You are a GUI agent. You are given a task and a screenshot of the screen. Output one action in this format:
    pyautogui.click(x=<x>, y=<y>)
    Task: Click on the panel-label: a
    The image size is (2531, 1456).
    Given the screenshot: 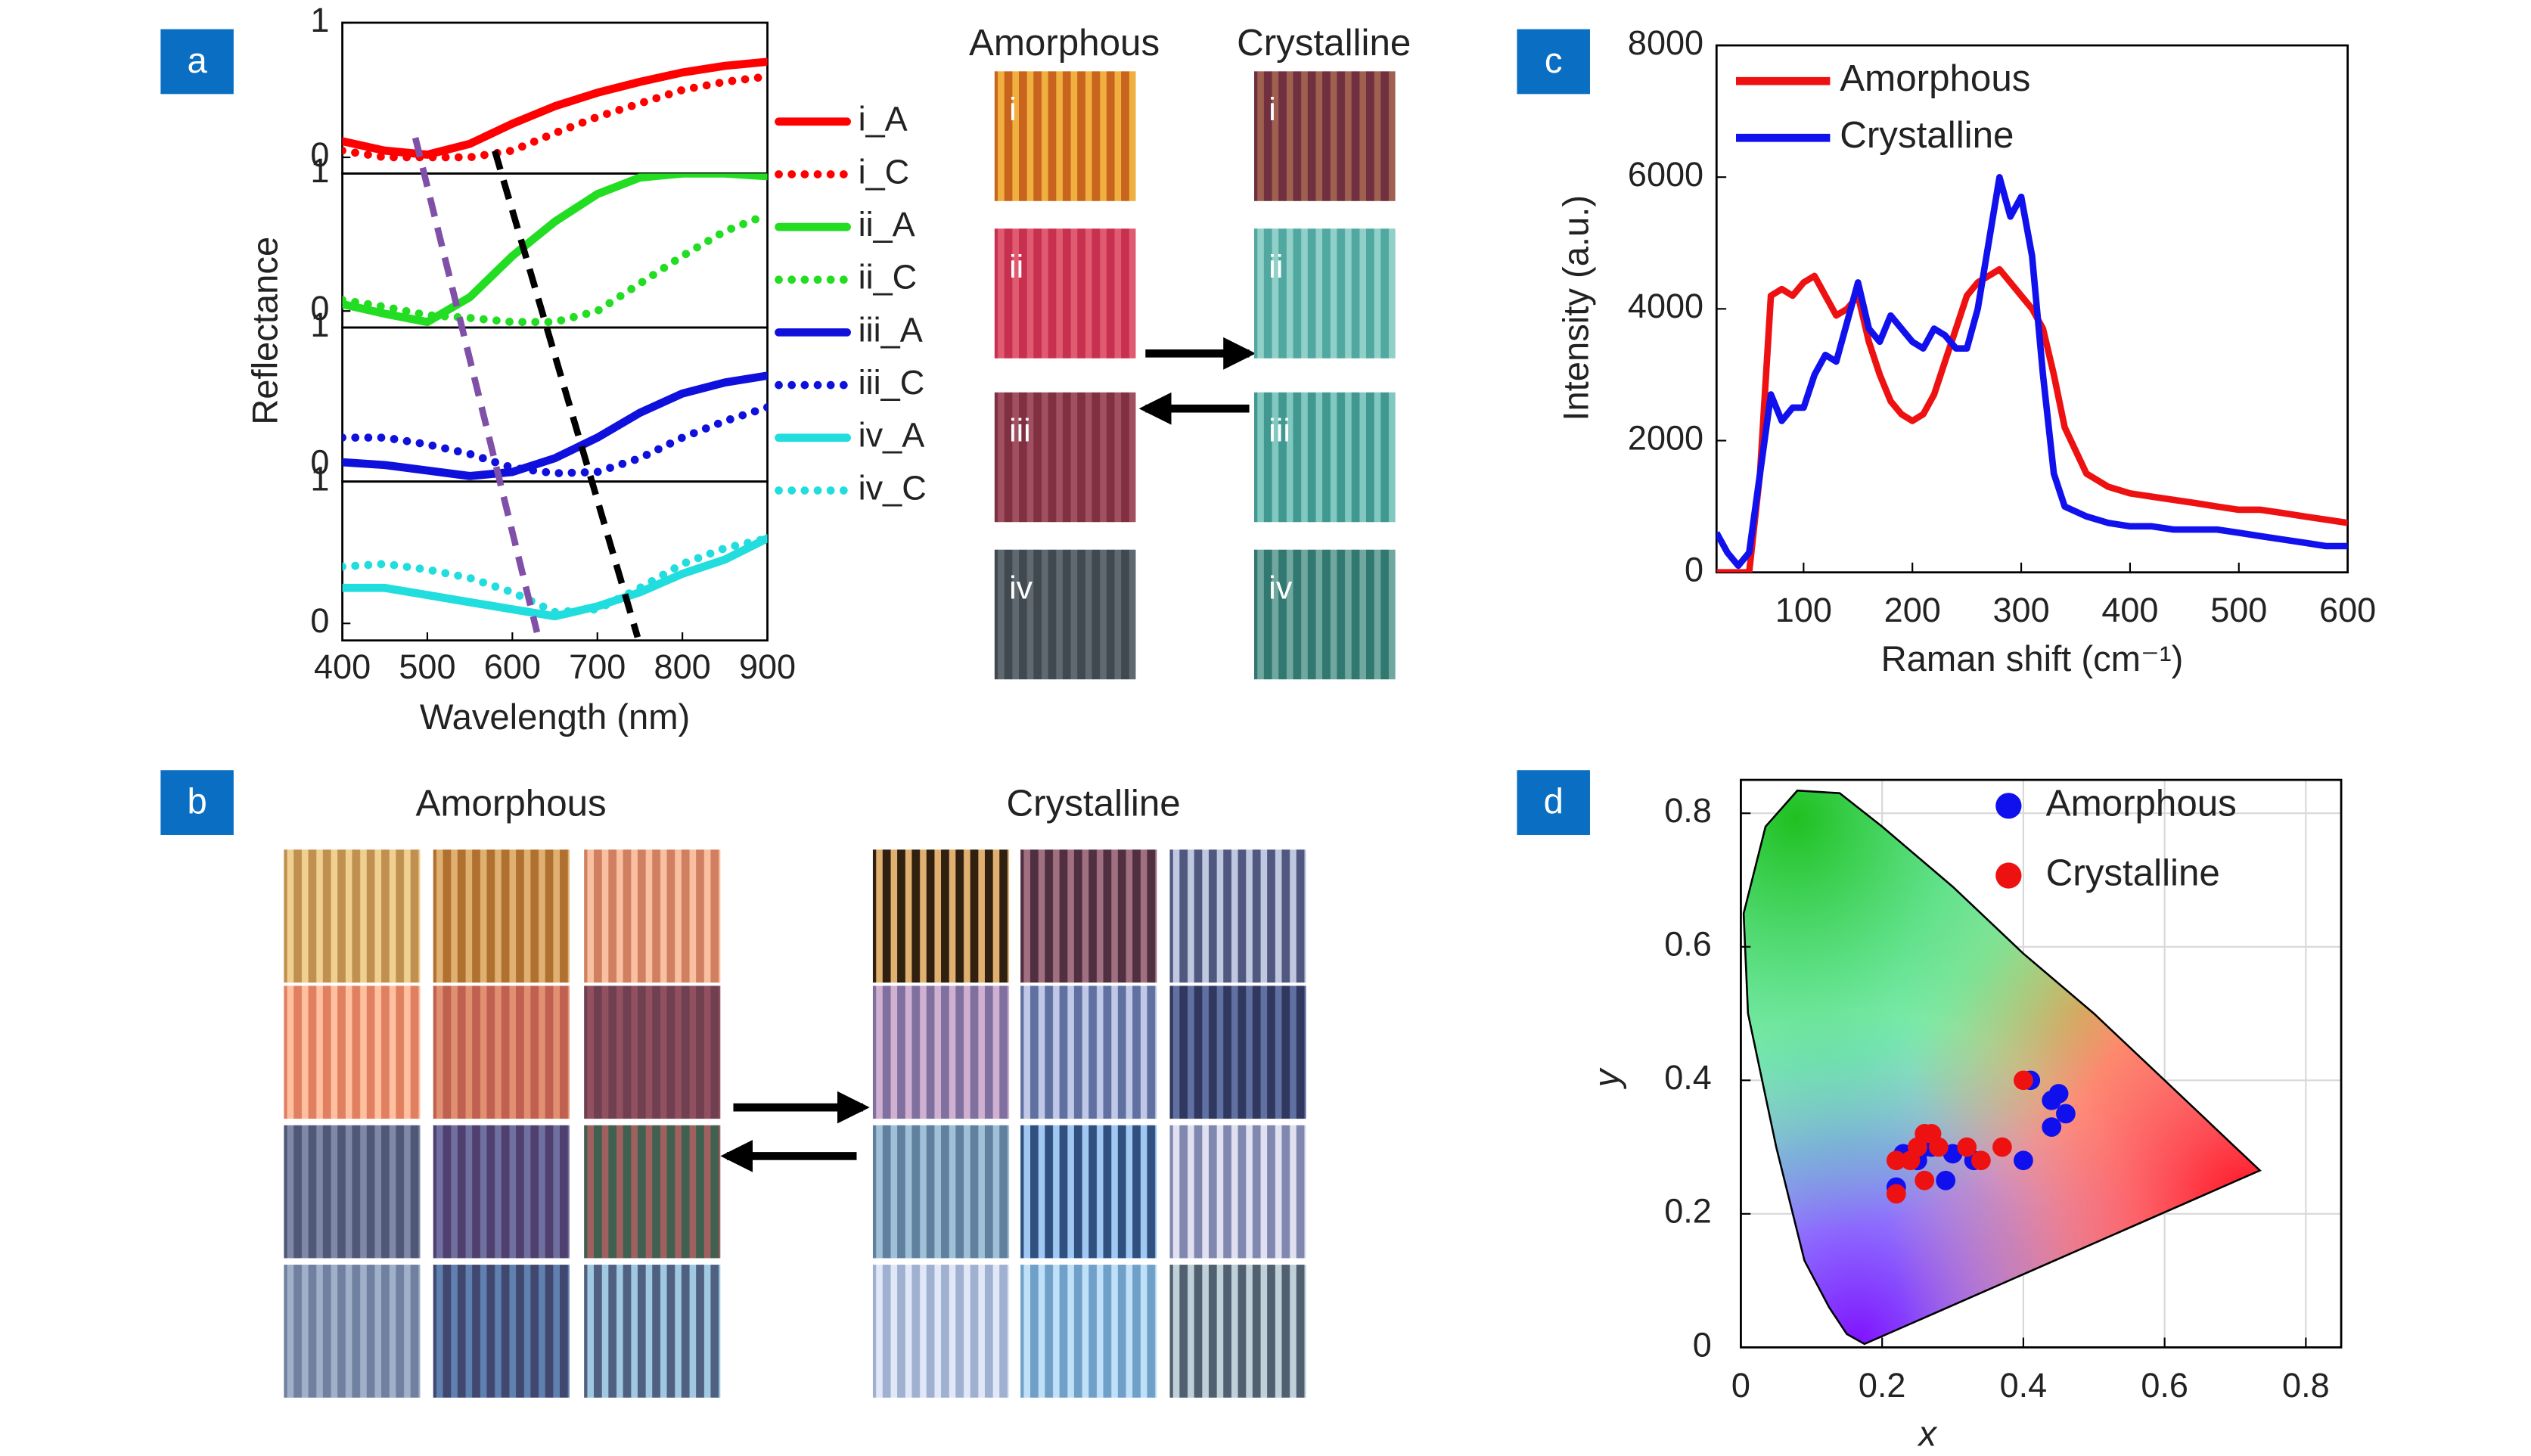 What is the action you would take?
    pyautogui.click(x=197, y=60)
    